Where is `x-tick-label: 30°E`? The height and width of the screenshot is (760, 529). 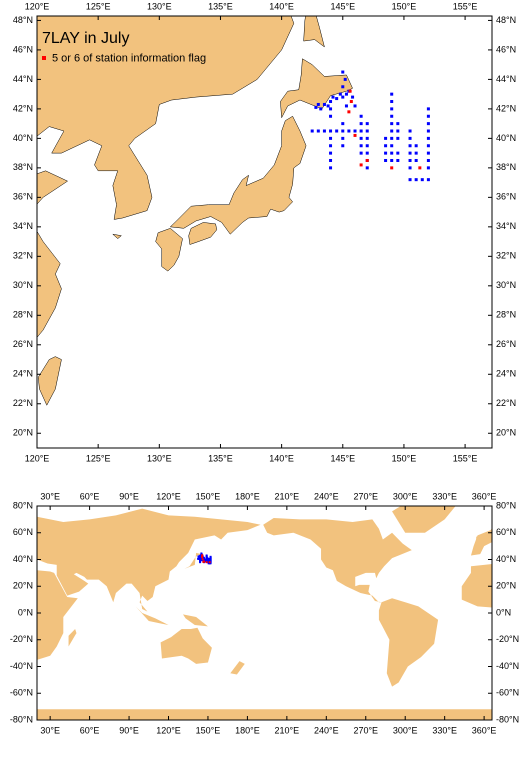 x-tick-label: 30°E is located at coordinates (50, 730).